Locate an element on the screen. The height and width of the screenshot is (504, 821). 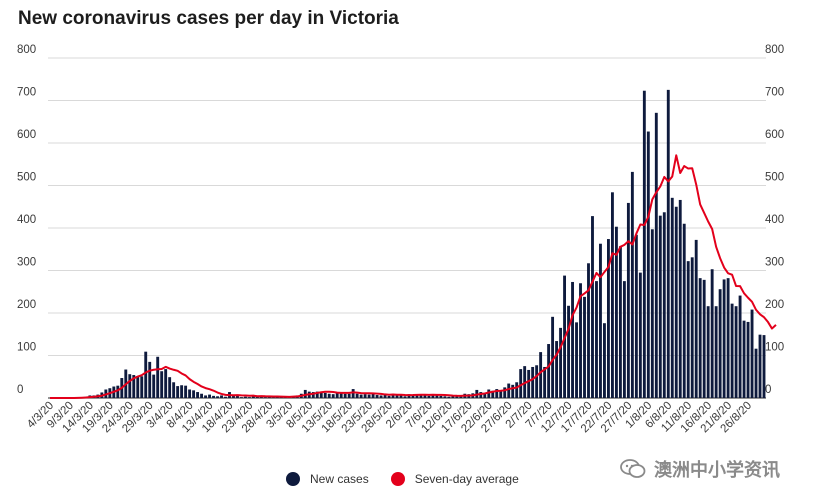
y-tick-label-left: 800 is located at coordinates (26, 50).